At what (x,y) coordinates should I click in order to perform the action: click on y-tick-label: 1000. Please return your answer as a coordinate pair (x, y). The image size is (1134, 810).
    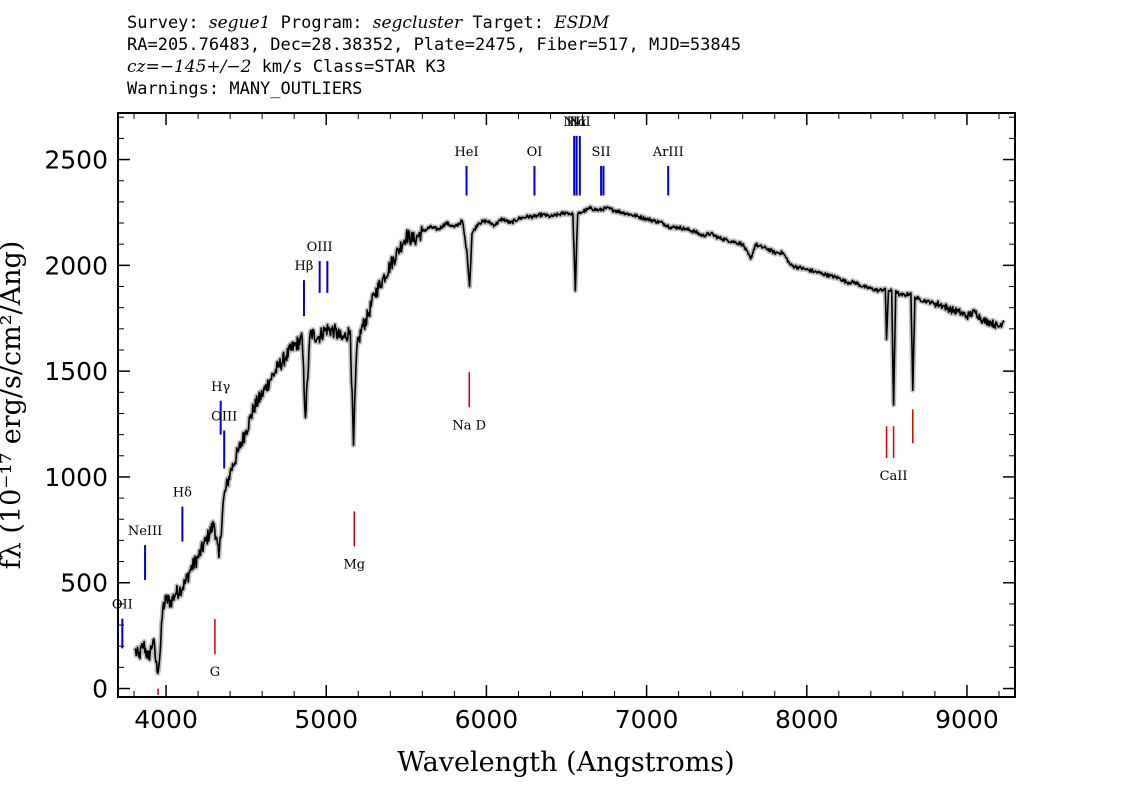
    Looking at the image, I should click on (76, 477).